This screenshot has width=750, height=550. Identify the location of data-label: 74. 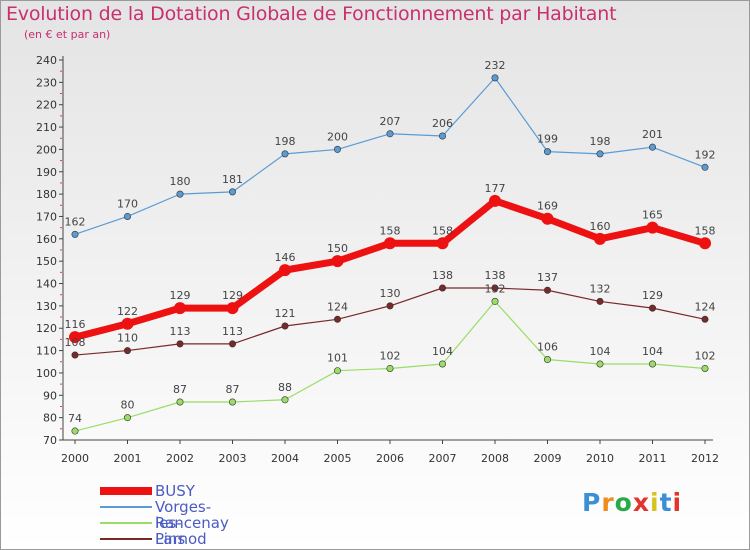
(75, 418).